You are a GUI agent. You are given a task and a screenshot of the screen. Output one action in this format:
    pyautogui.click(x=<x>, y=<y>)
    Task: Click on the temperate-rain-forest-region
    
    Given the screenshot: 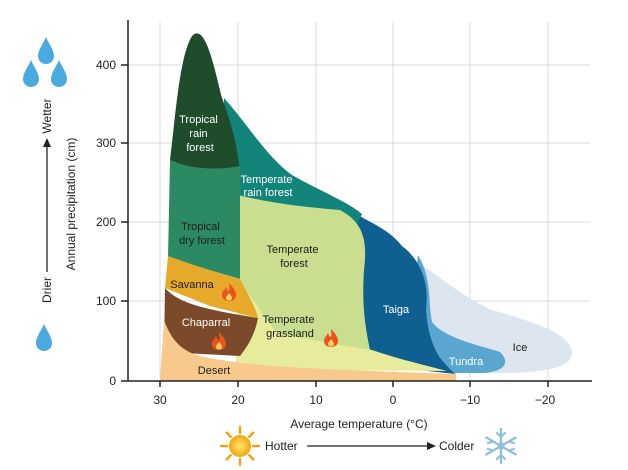 What is the action you would take?
    pyautogui.click(x=293, y=162)
    